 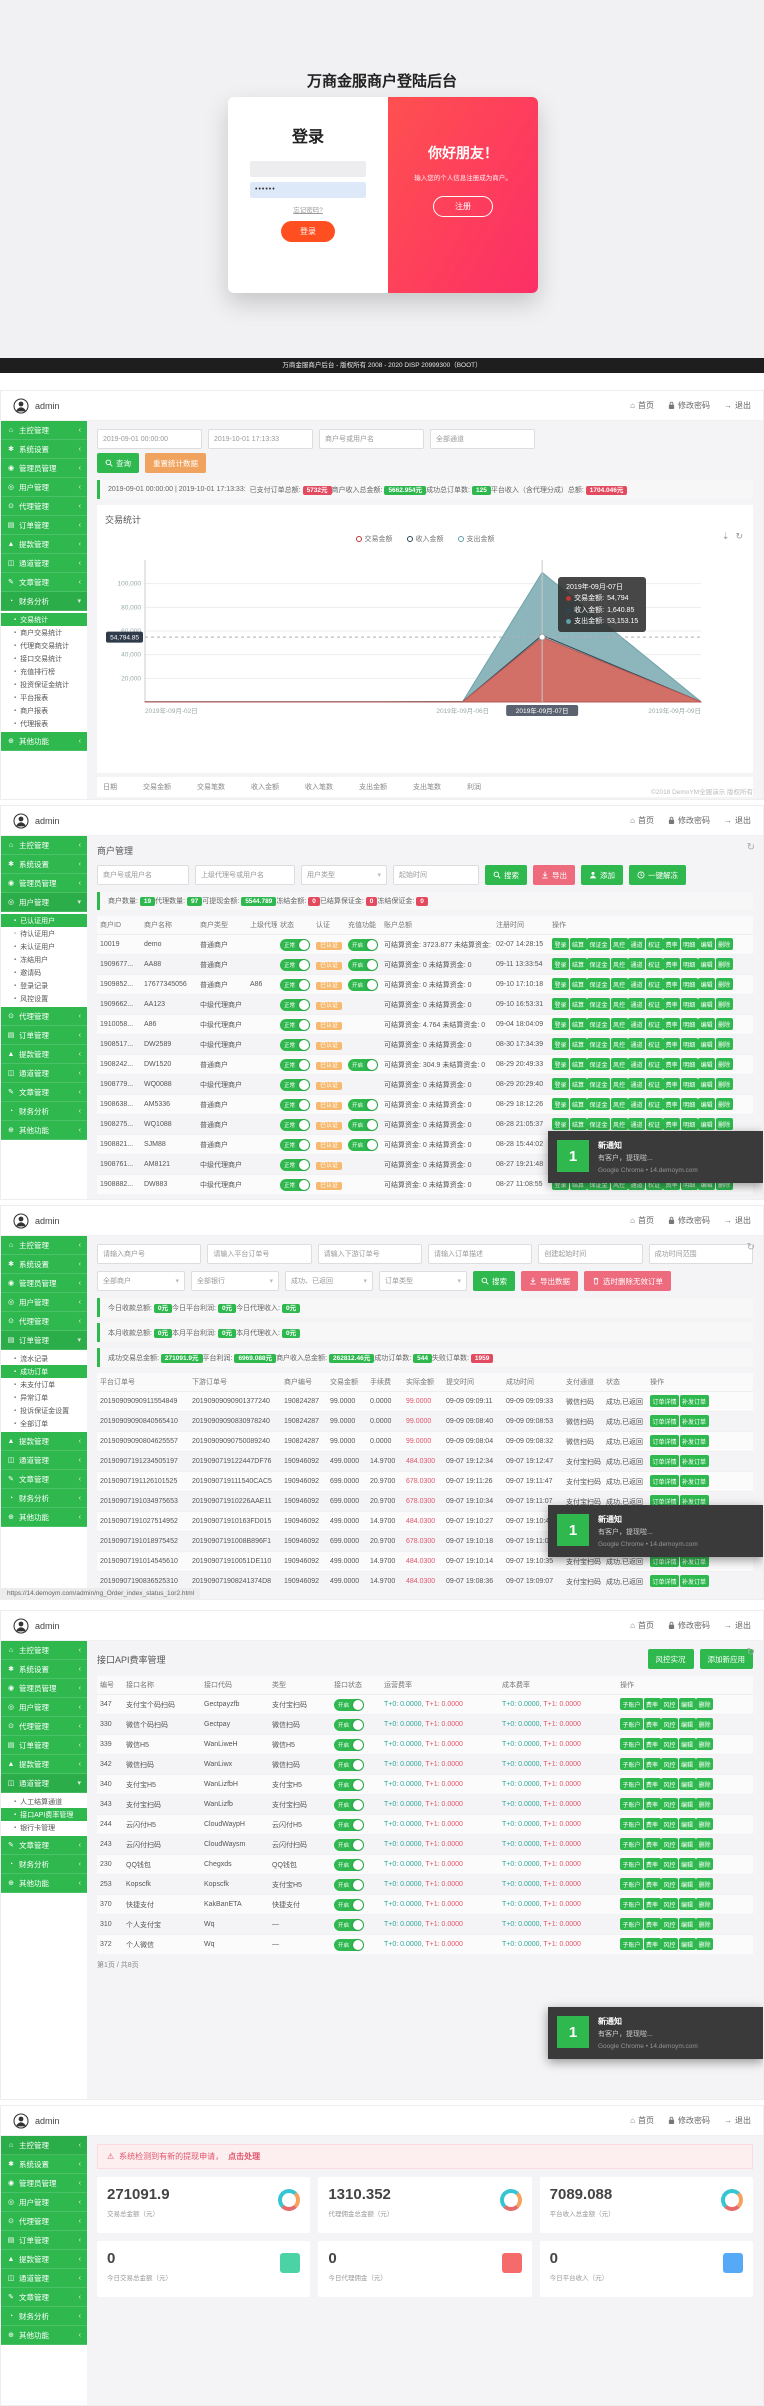 I want to click on reset-button: 重置统计数据, so click(x=175, y=463).